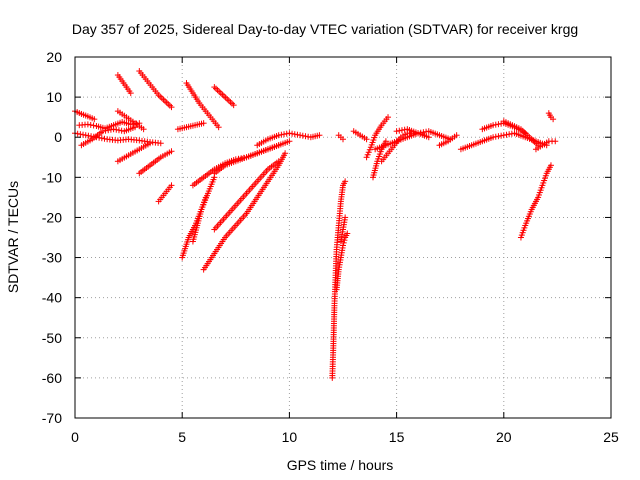 Image resolution: width=640 pixels, height=480 pixels. I want to click on y-tick-label: 10, so click(54, 97).